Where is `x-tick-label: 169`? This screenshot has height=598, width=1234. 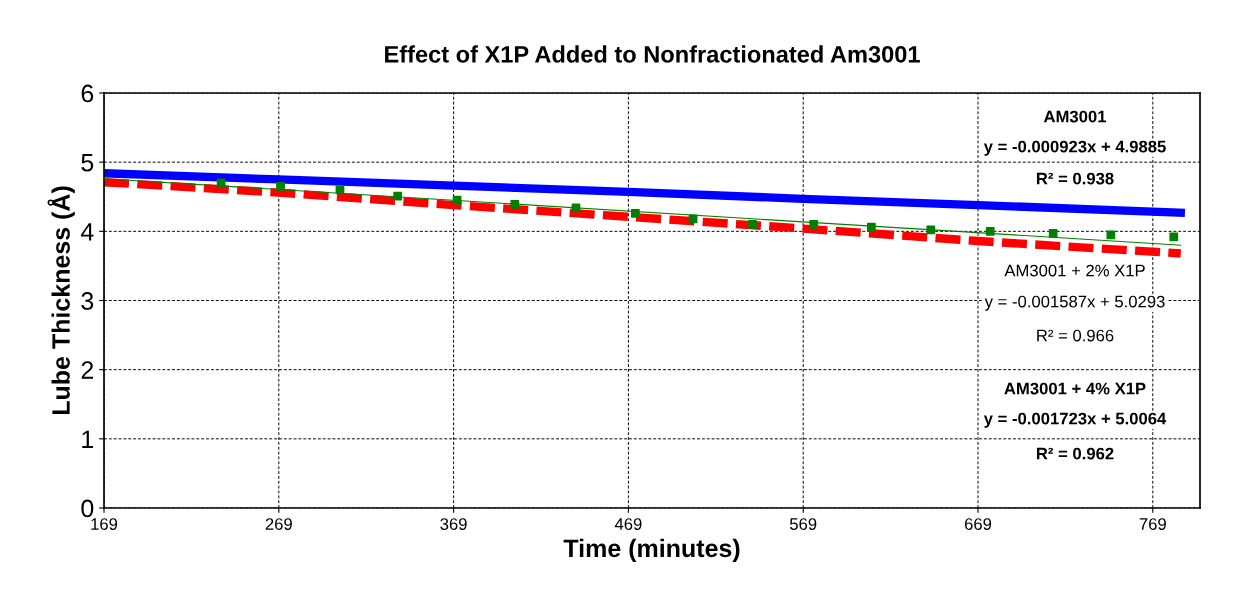 x-tick-label: 169 is located at coordinates (104, 524).